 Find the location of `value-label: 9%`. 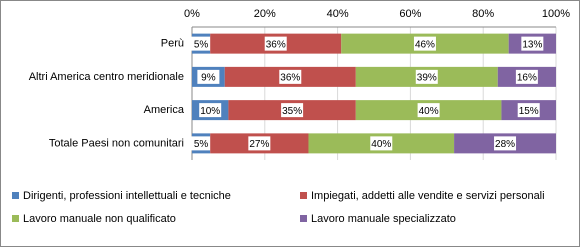

value-label: 9% is located at coordinates (208, 78).